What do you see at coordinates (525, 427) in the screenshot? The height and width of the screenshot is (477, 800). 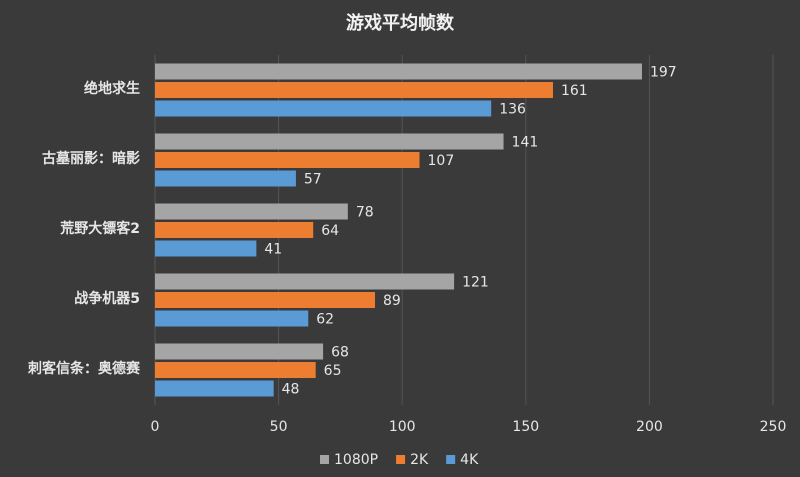 I see `x-tick-label: 150` at bounding box center [525, 427].